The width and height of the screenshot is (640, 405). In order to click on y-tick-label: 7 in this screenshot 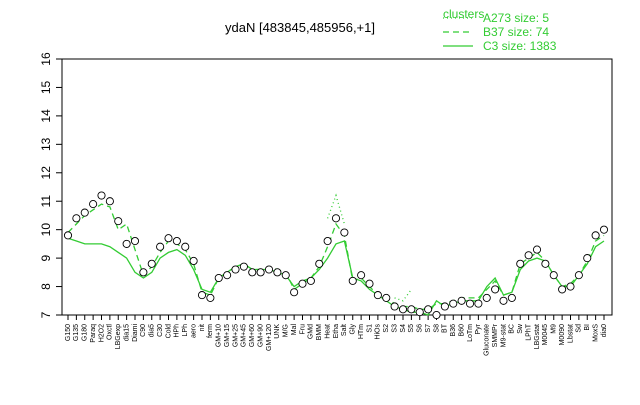, I will do `click(46, 314)`.